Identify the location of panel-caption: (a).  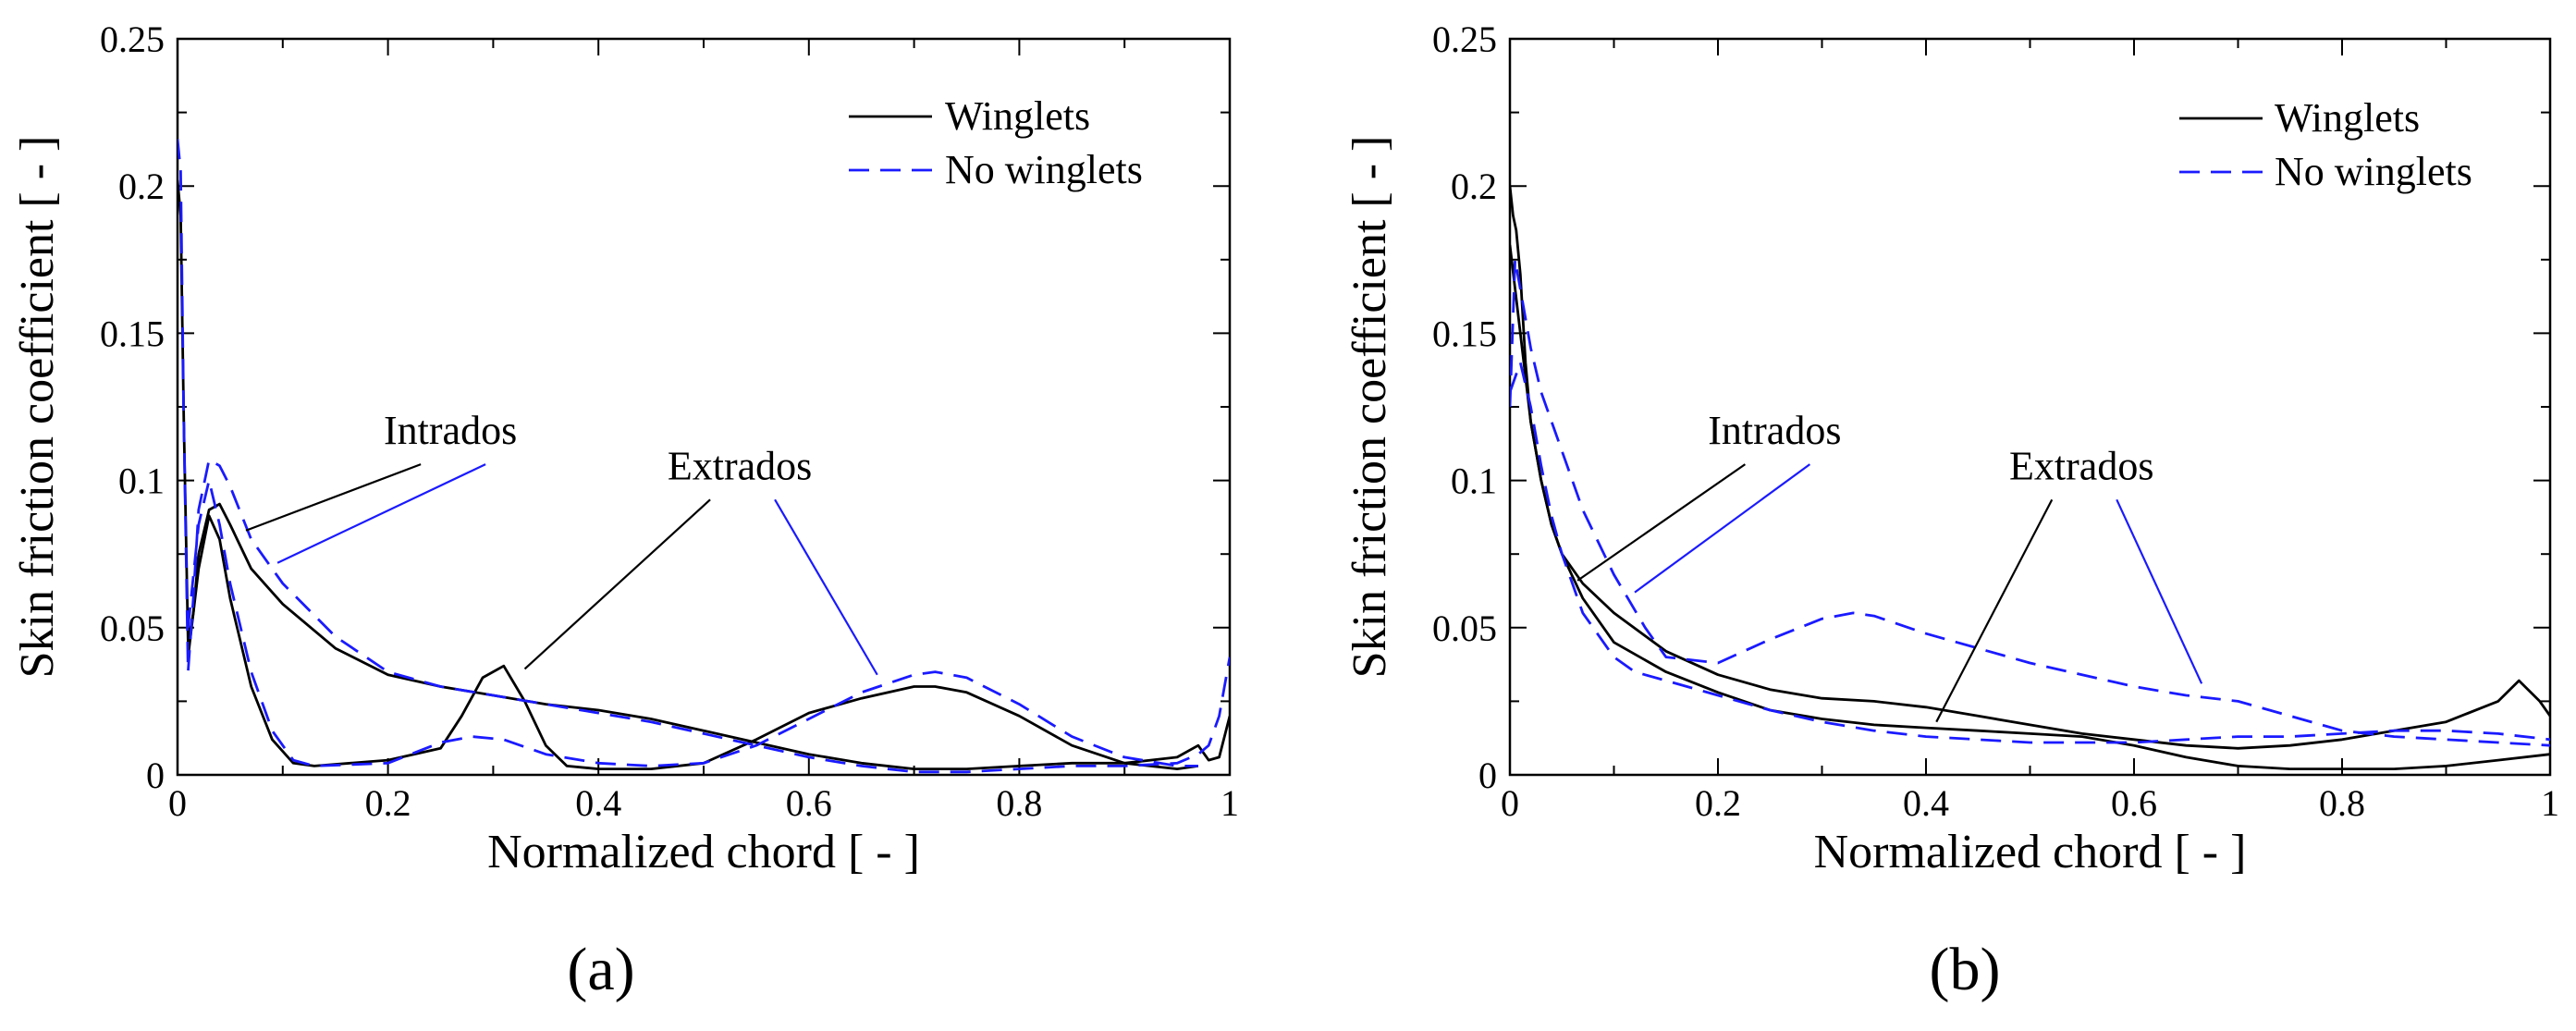
(600, 970).